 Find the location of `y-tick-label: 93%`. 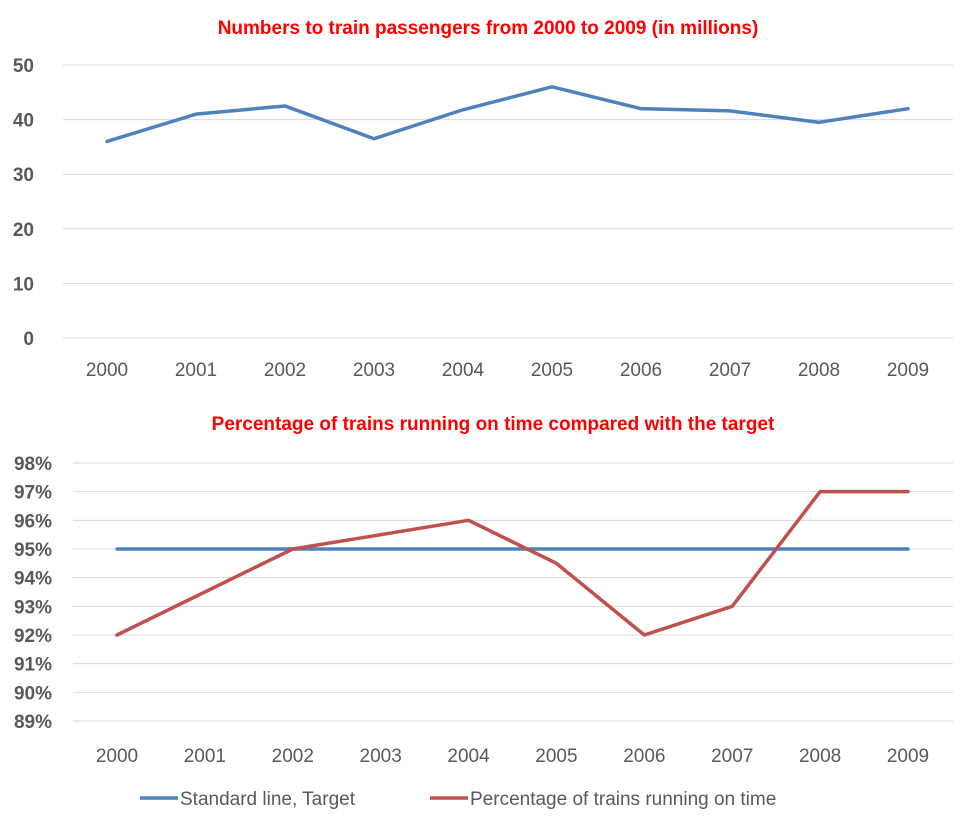

y-tick-label: 93% is located at coordinates (33, 607).